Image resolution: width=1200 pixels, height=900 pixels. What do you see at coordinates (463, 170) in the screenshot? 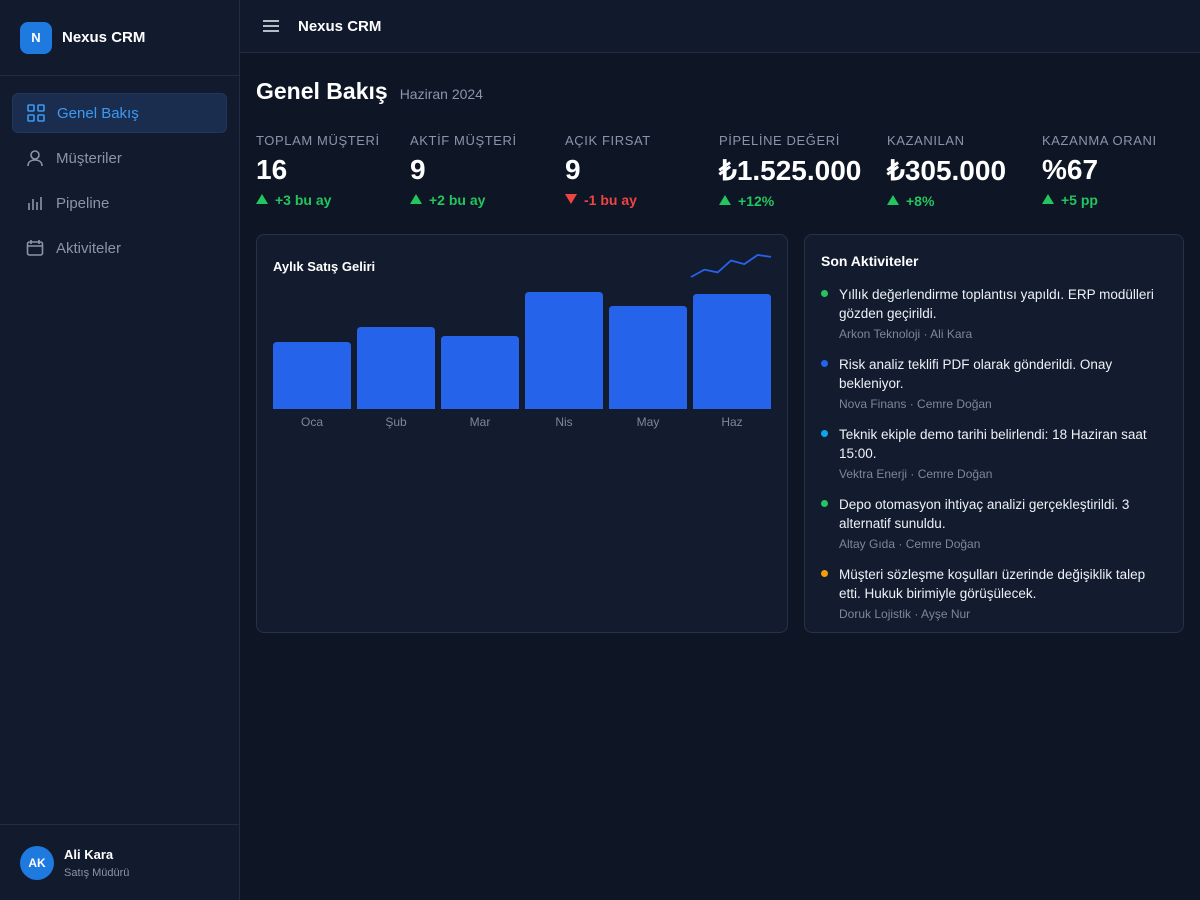
I see `kpi: AKTİF MÜŞTERİ 9 +2 bu ay` at bounding box center [463, 170].